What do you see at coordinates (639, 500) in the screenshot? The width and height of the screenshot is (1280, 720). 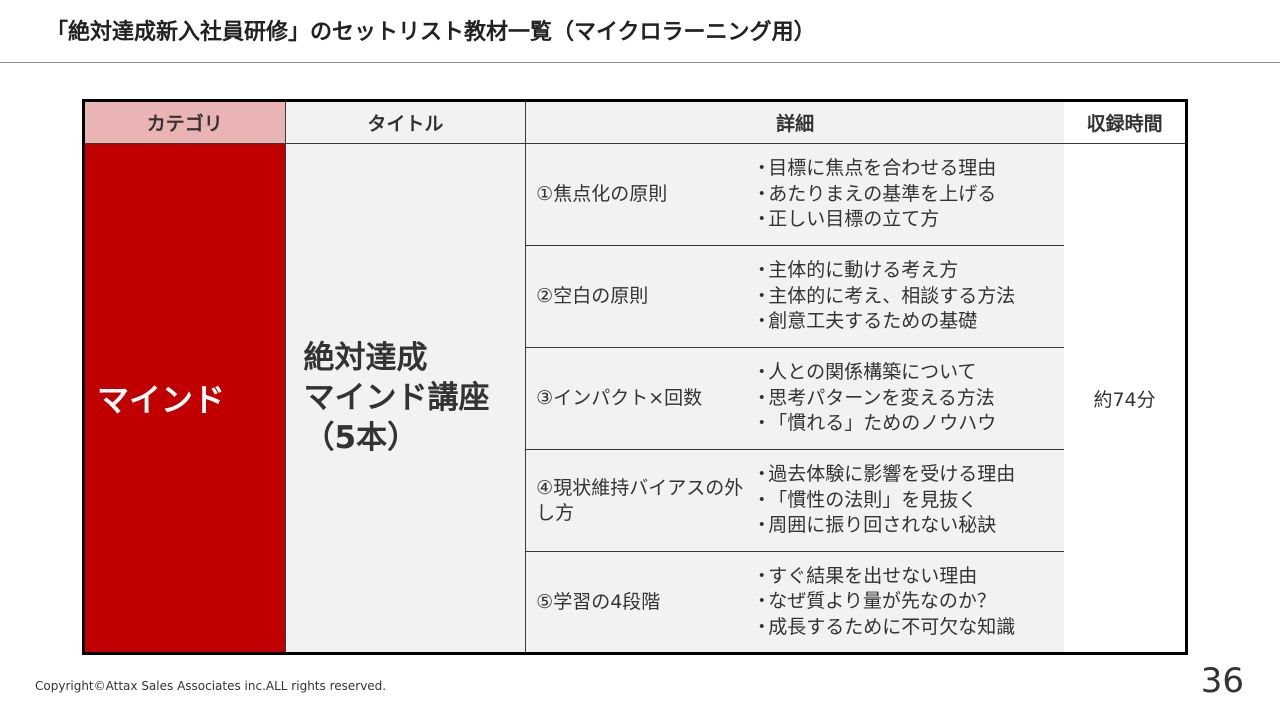 I see `lesson-title: ④現状維持バイアスの外し方` at bounding box center [639, 500].